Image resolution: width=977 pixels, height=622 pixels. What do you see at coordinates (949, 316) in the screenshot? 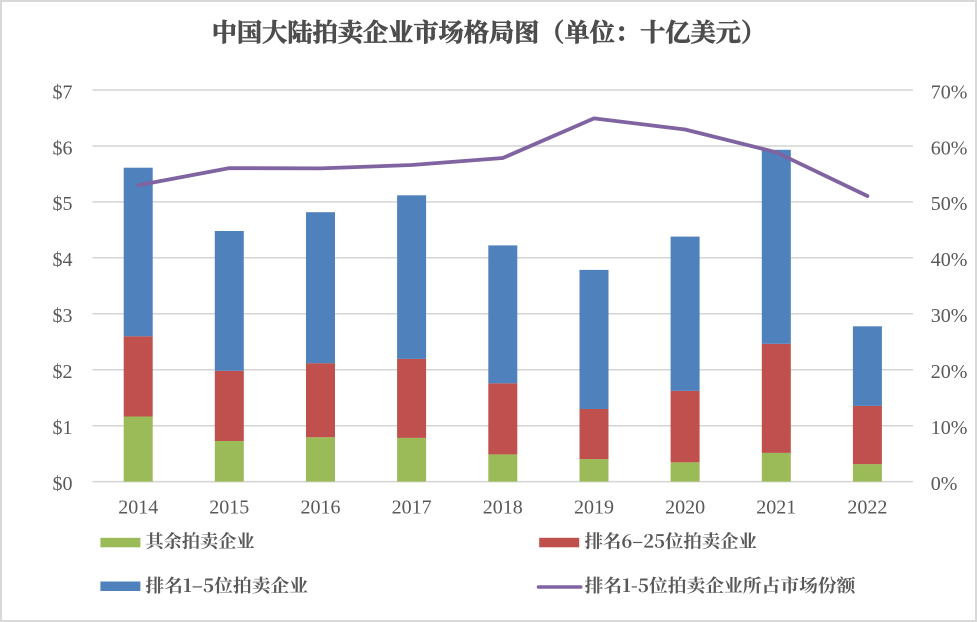
I see `svg-text: 30%` at bounding box center [949, 316].